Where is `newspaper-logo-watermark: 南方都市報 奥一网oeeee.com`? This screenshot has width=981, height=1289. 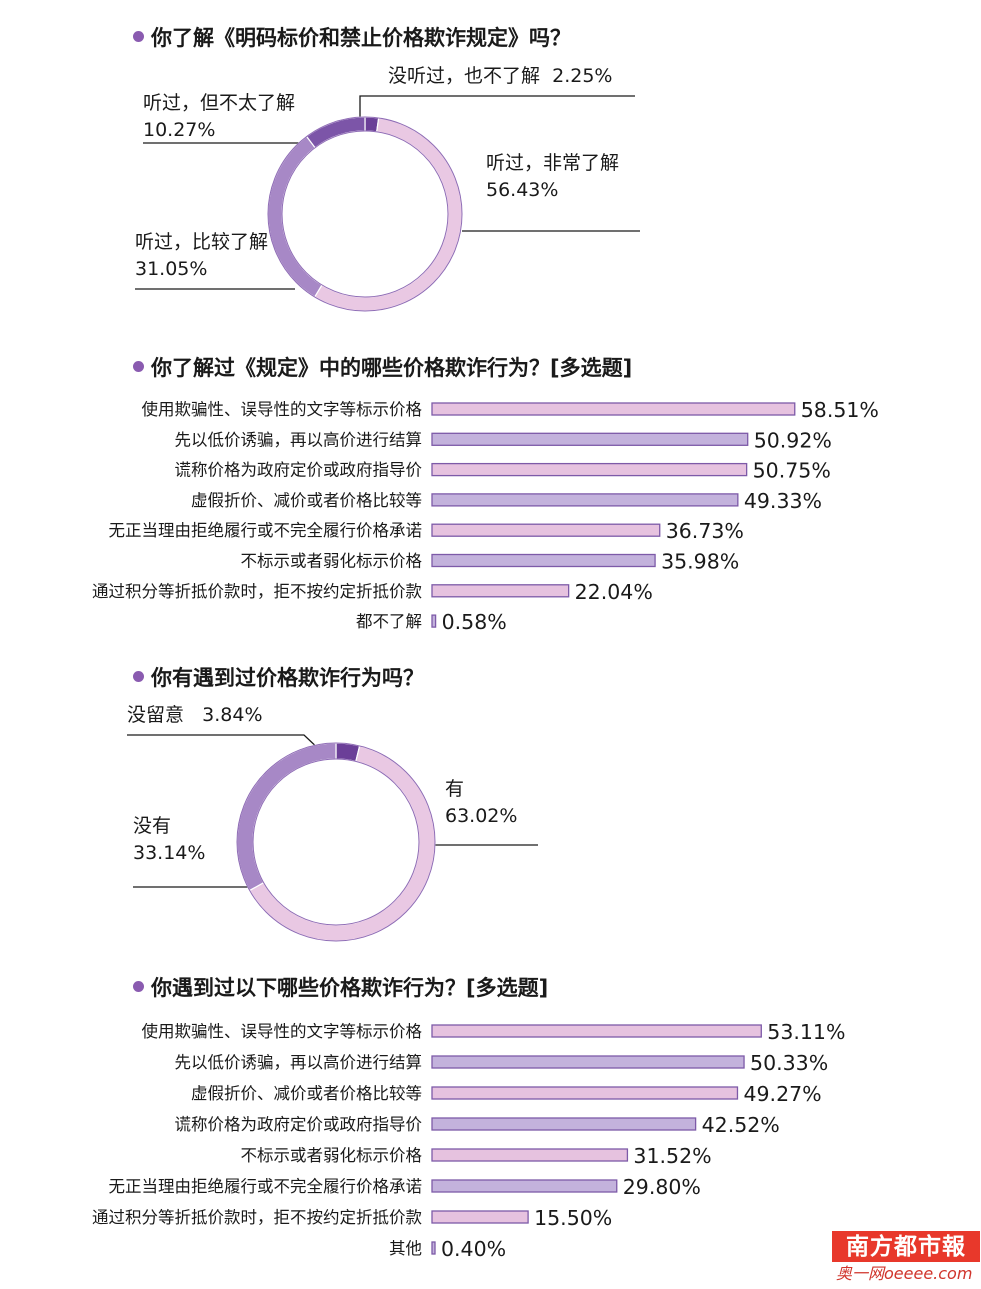 newspaper-logo-watermark: 南方都市報 奥一网oeeee.com is located at coordinates (906, 1259).